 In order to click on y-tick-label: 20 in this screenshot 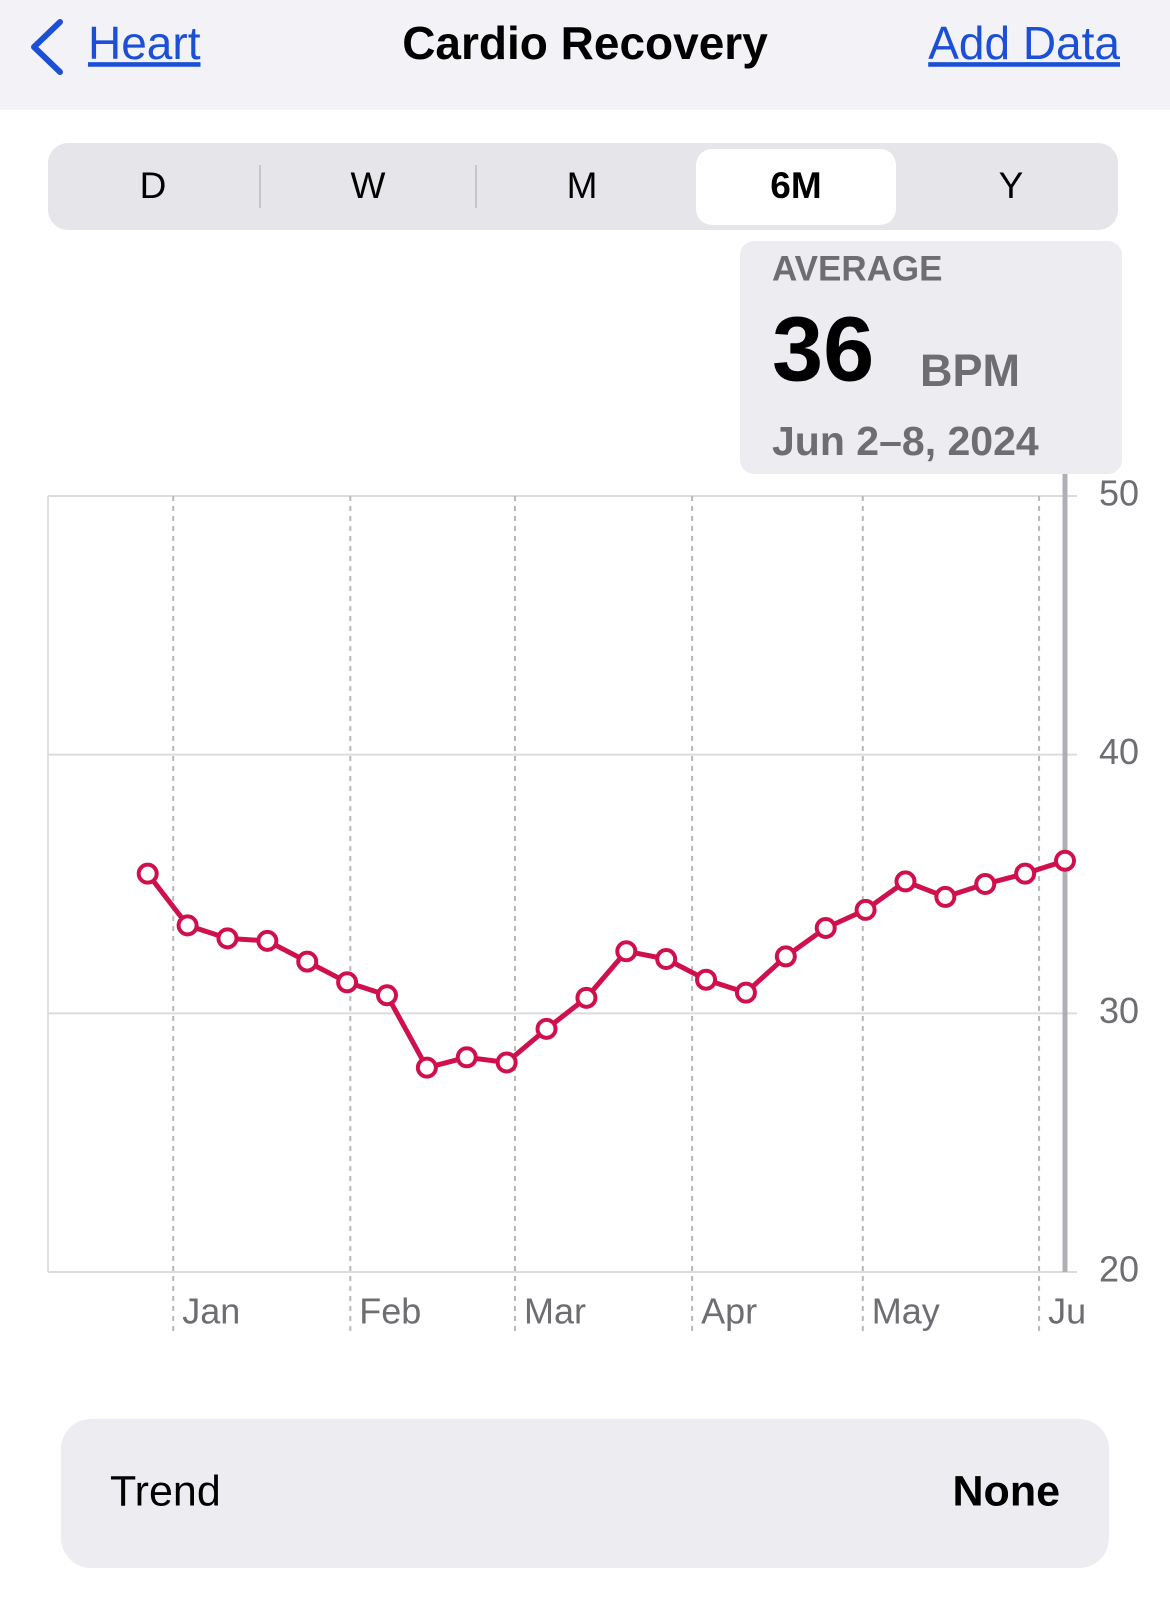, I will do `click(1119, 1269)`.